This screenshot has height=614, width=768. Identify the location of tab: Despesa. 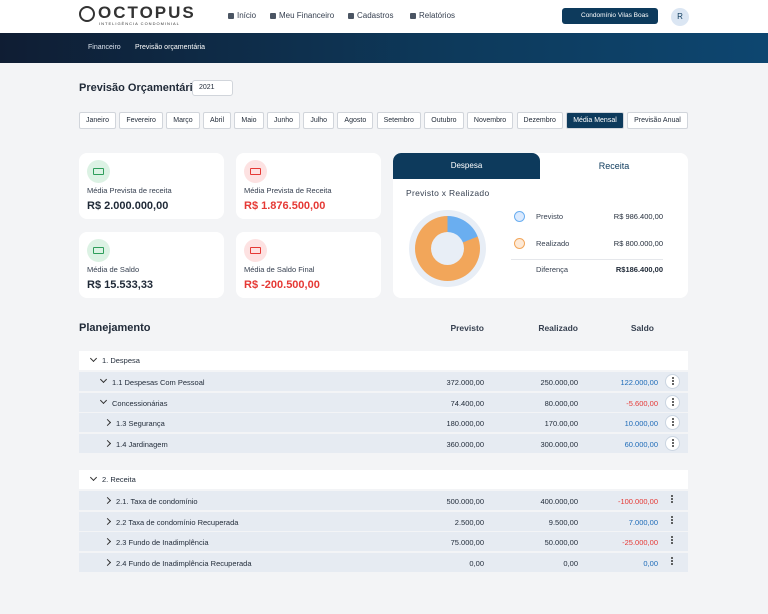
(466, 166).